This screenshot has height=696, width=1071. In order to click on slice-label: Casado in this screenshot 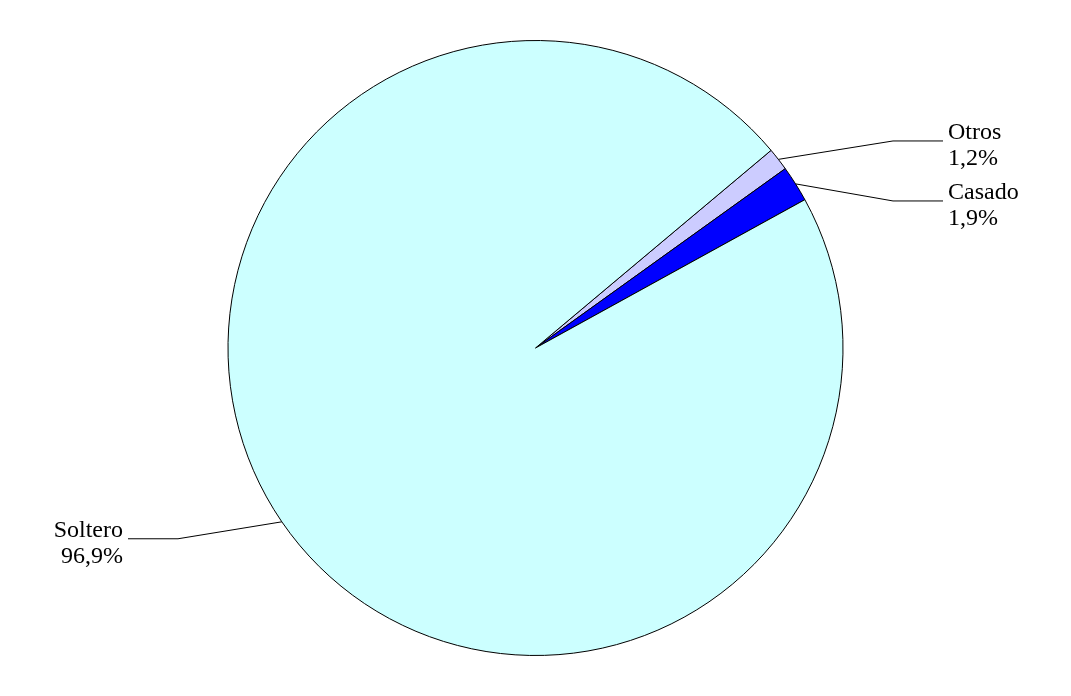, I will do `click(983, 191)`.